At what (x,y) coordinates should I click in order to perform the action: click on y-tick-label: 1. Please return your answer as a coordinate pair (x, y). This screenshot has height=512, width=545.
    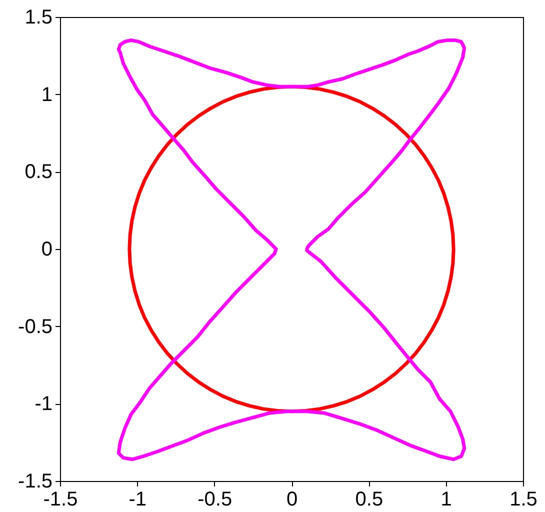
    Looking at the image, I should click on (46, 95).